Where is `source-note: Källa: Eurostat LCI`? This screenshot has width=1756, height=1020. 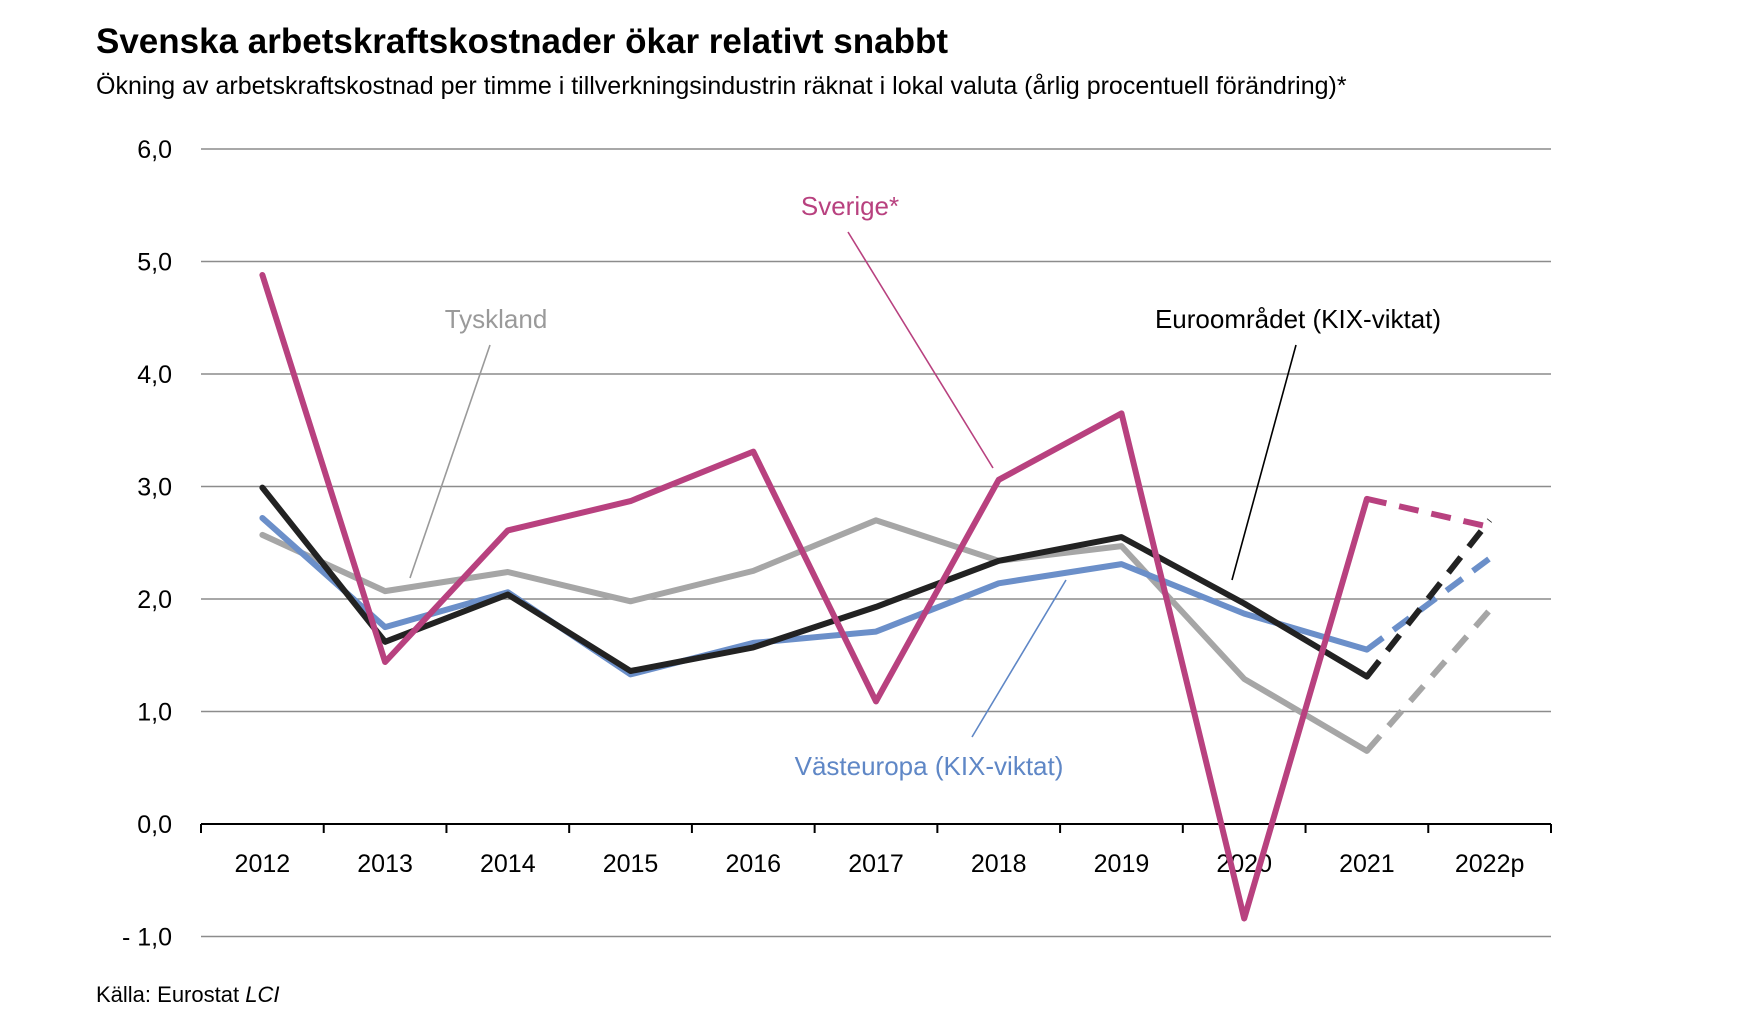 source-note: Källa: Eurostat LCI is located at coordinates (187, 995).